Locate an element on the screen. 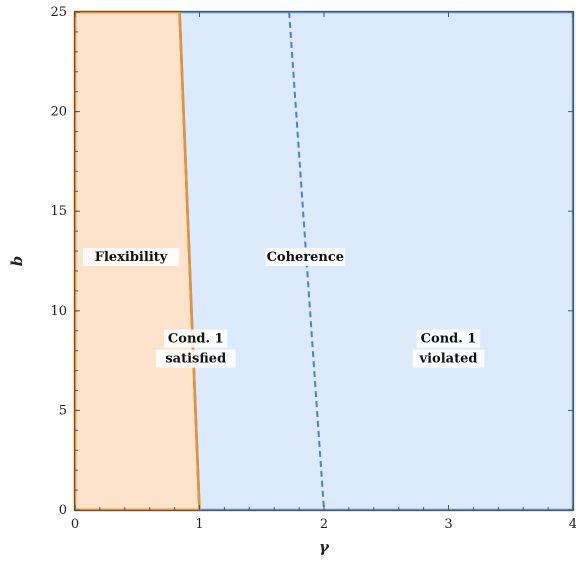  y-axis-title: b is located at coordinates (17, 261).